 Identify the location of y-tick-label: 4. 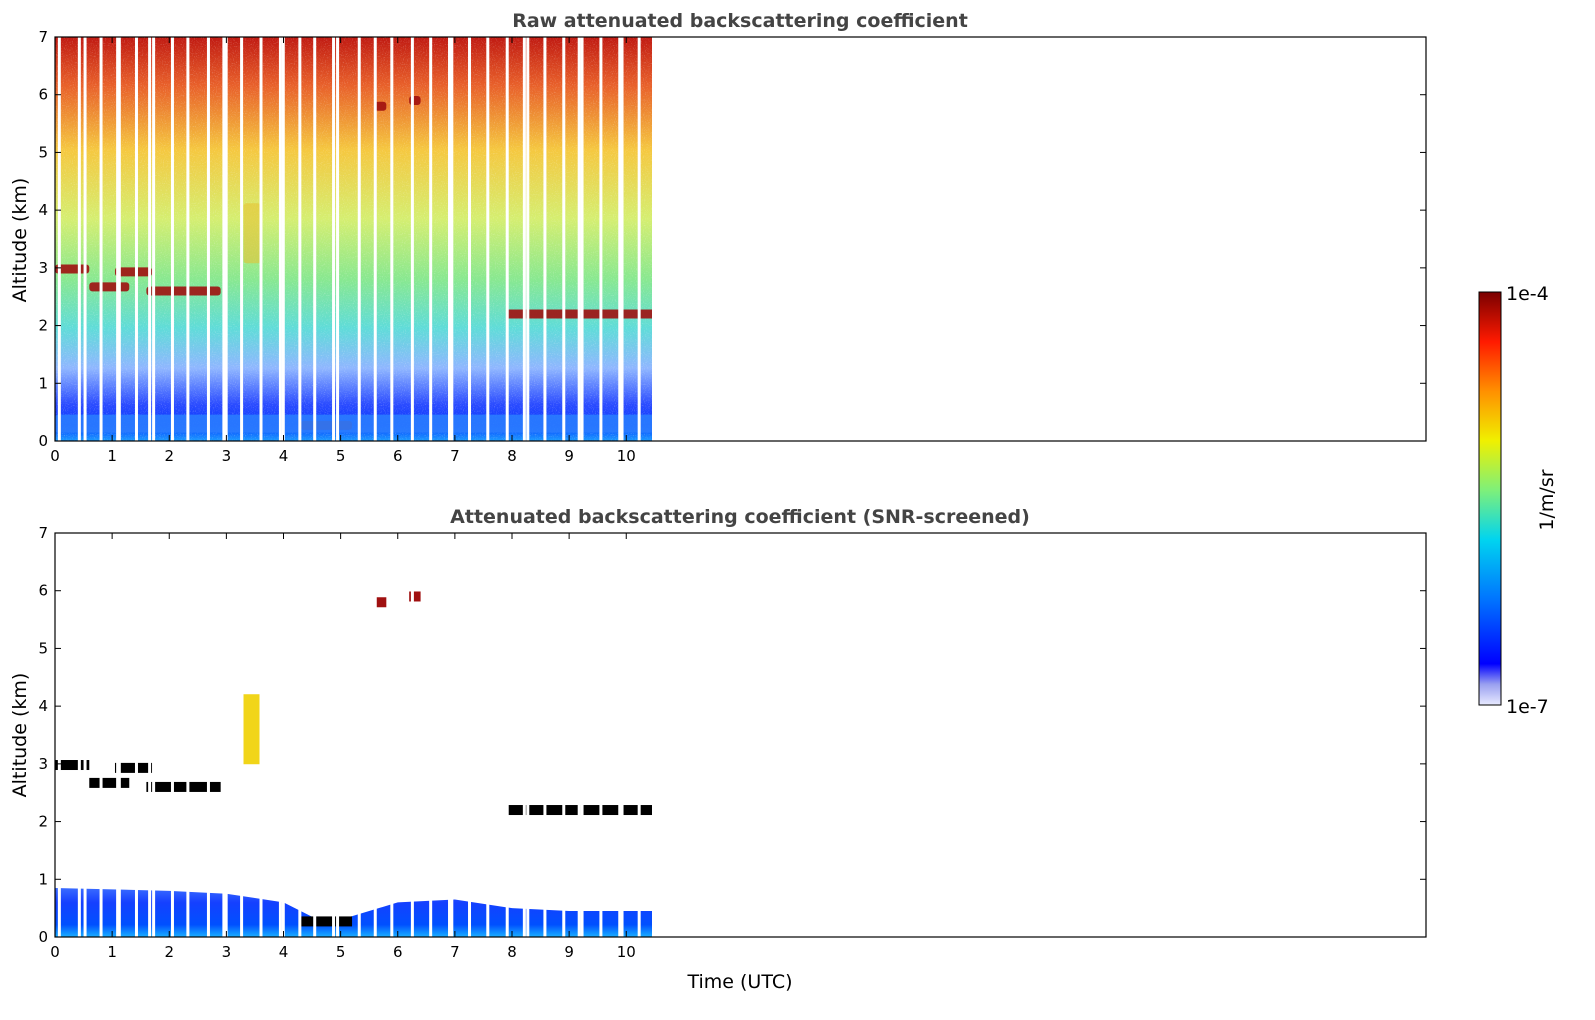
(43, 210).